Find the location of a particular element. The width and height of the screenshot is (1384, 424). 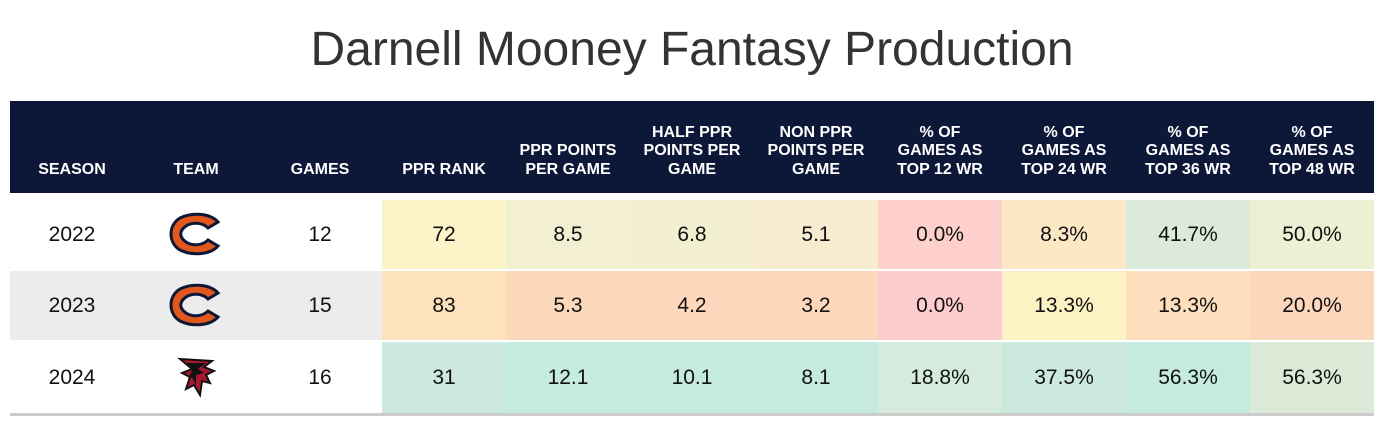

falcons-logo is located at coordinates (197, 377).